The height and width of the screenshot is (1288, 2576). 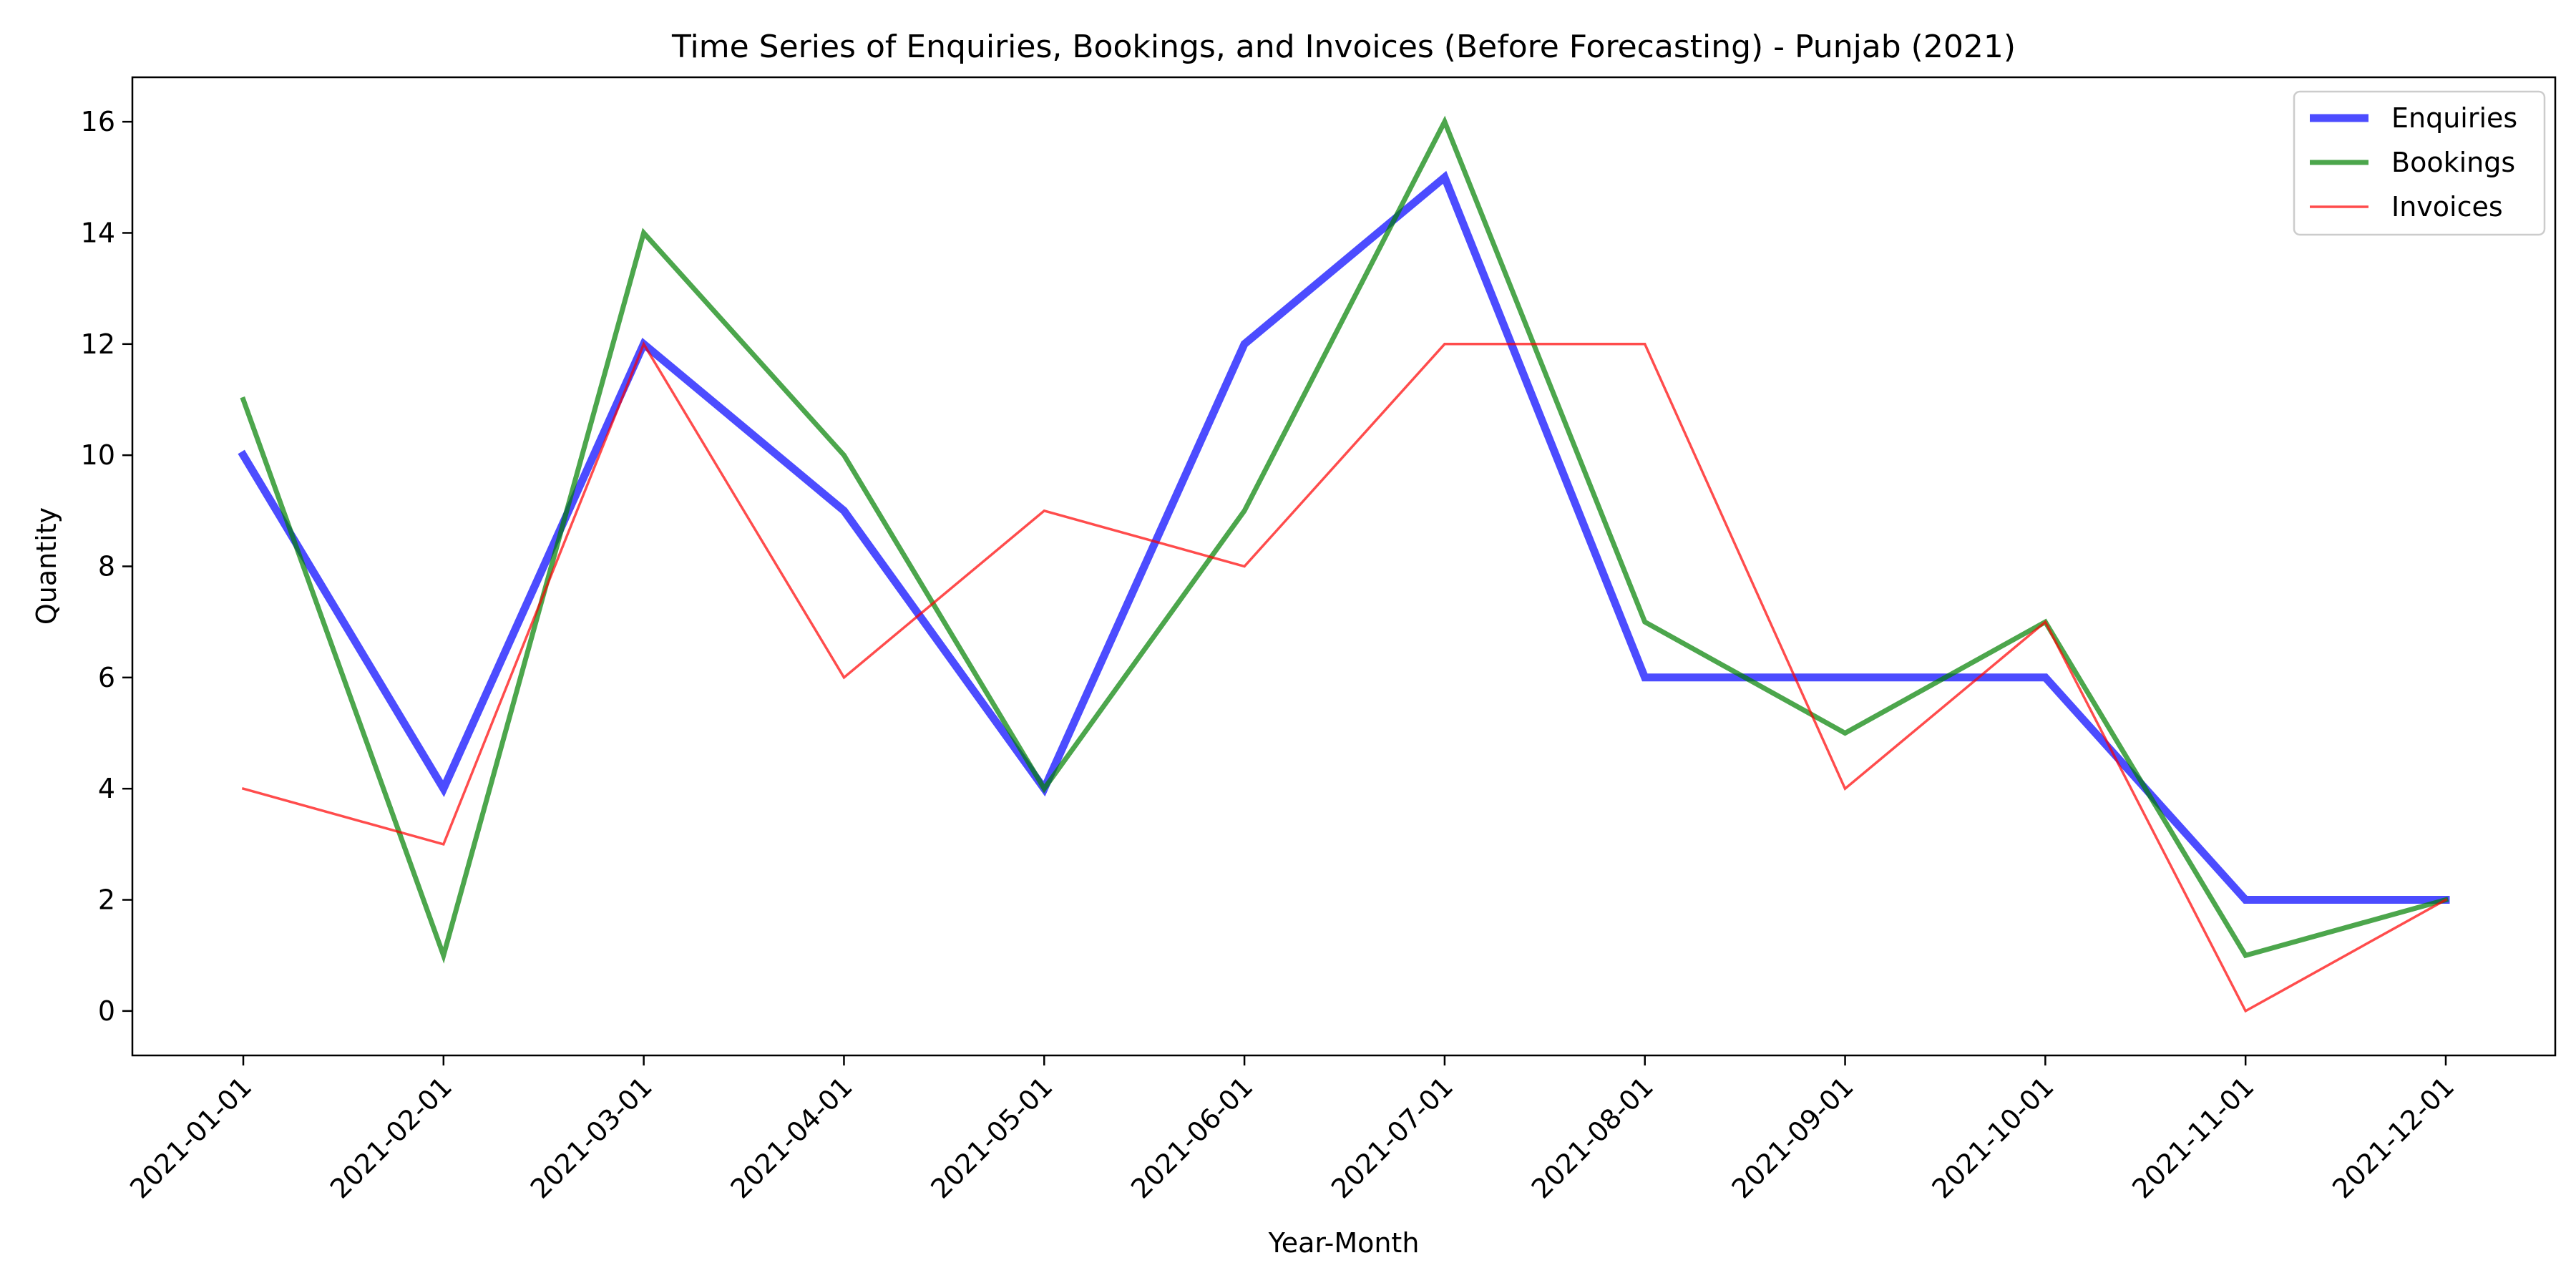 What do you see at coordinates (106, 900) in the screenshot?
I see `y-tick-label: 2` at bounding box center [106, 900].